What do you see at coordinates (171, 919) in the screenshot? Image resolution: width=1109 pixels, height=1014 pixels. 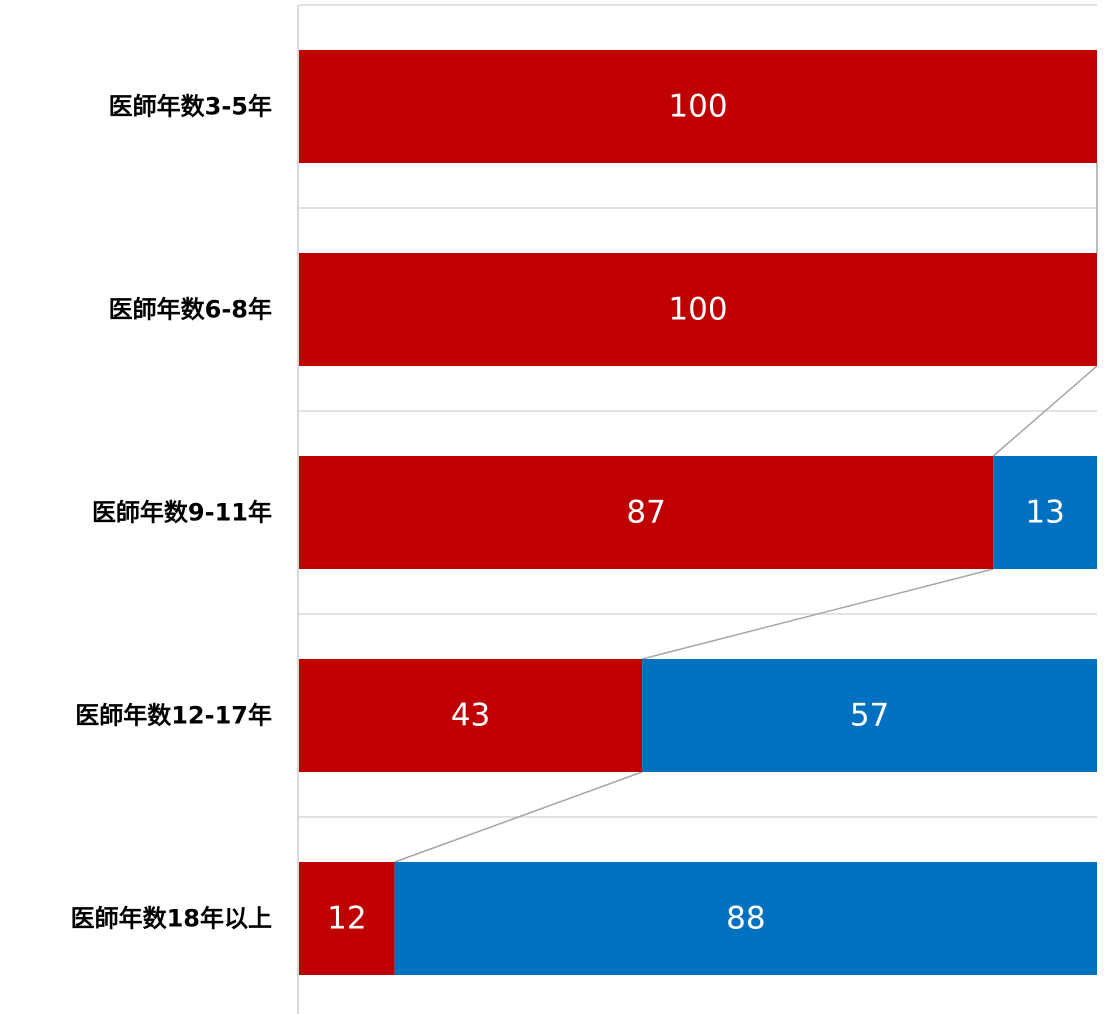 I see `category-label: 医師年数18年以上` at bounding box center [171, 919].